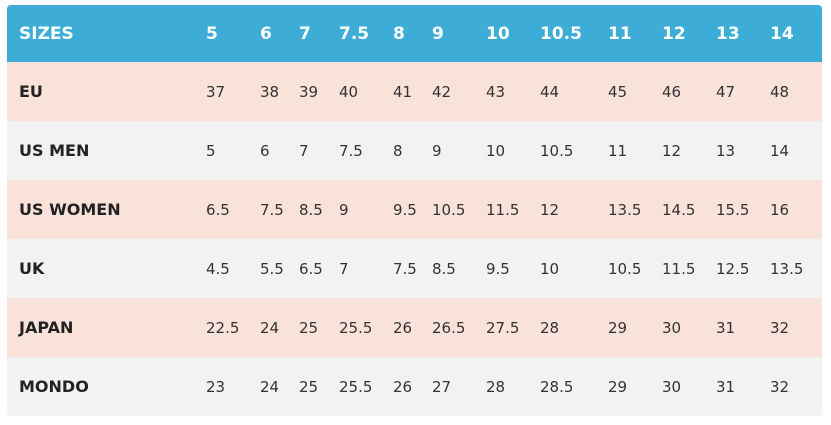 Image resolution: width=831 pixels, height=425 pixels. I want to click on row-label: SIZES, so click(46, 33).